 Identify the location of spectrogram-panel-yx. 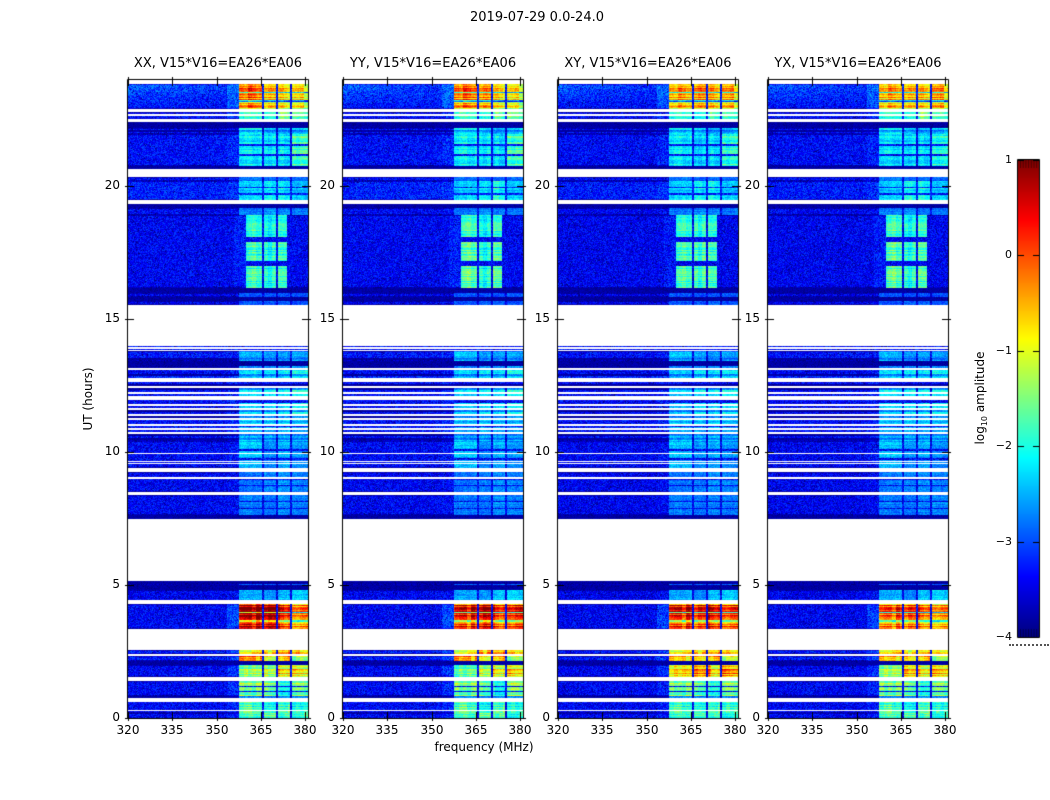
(858, 399).